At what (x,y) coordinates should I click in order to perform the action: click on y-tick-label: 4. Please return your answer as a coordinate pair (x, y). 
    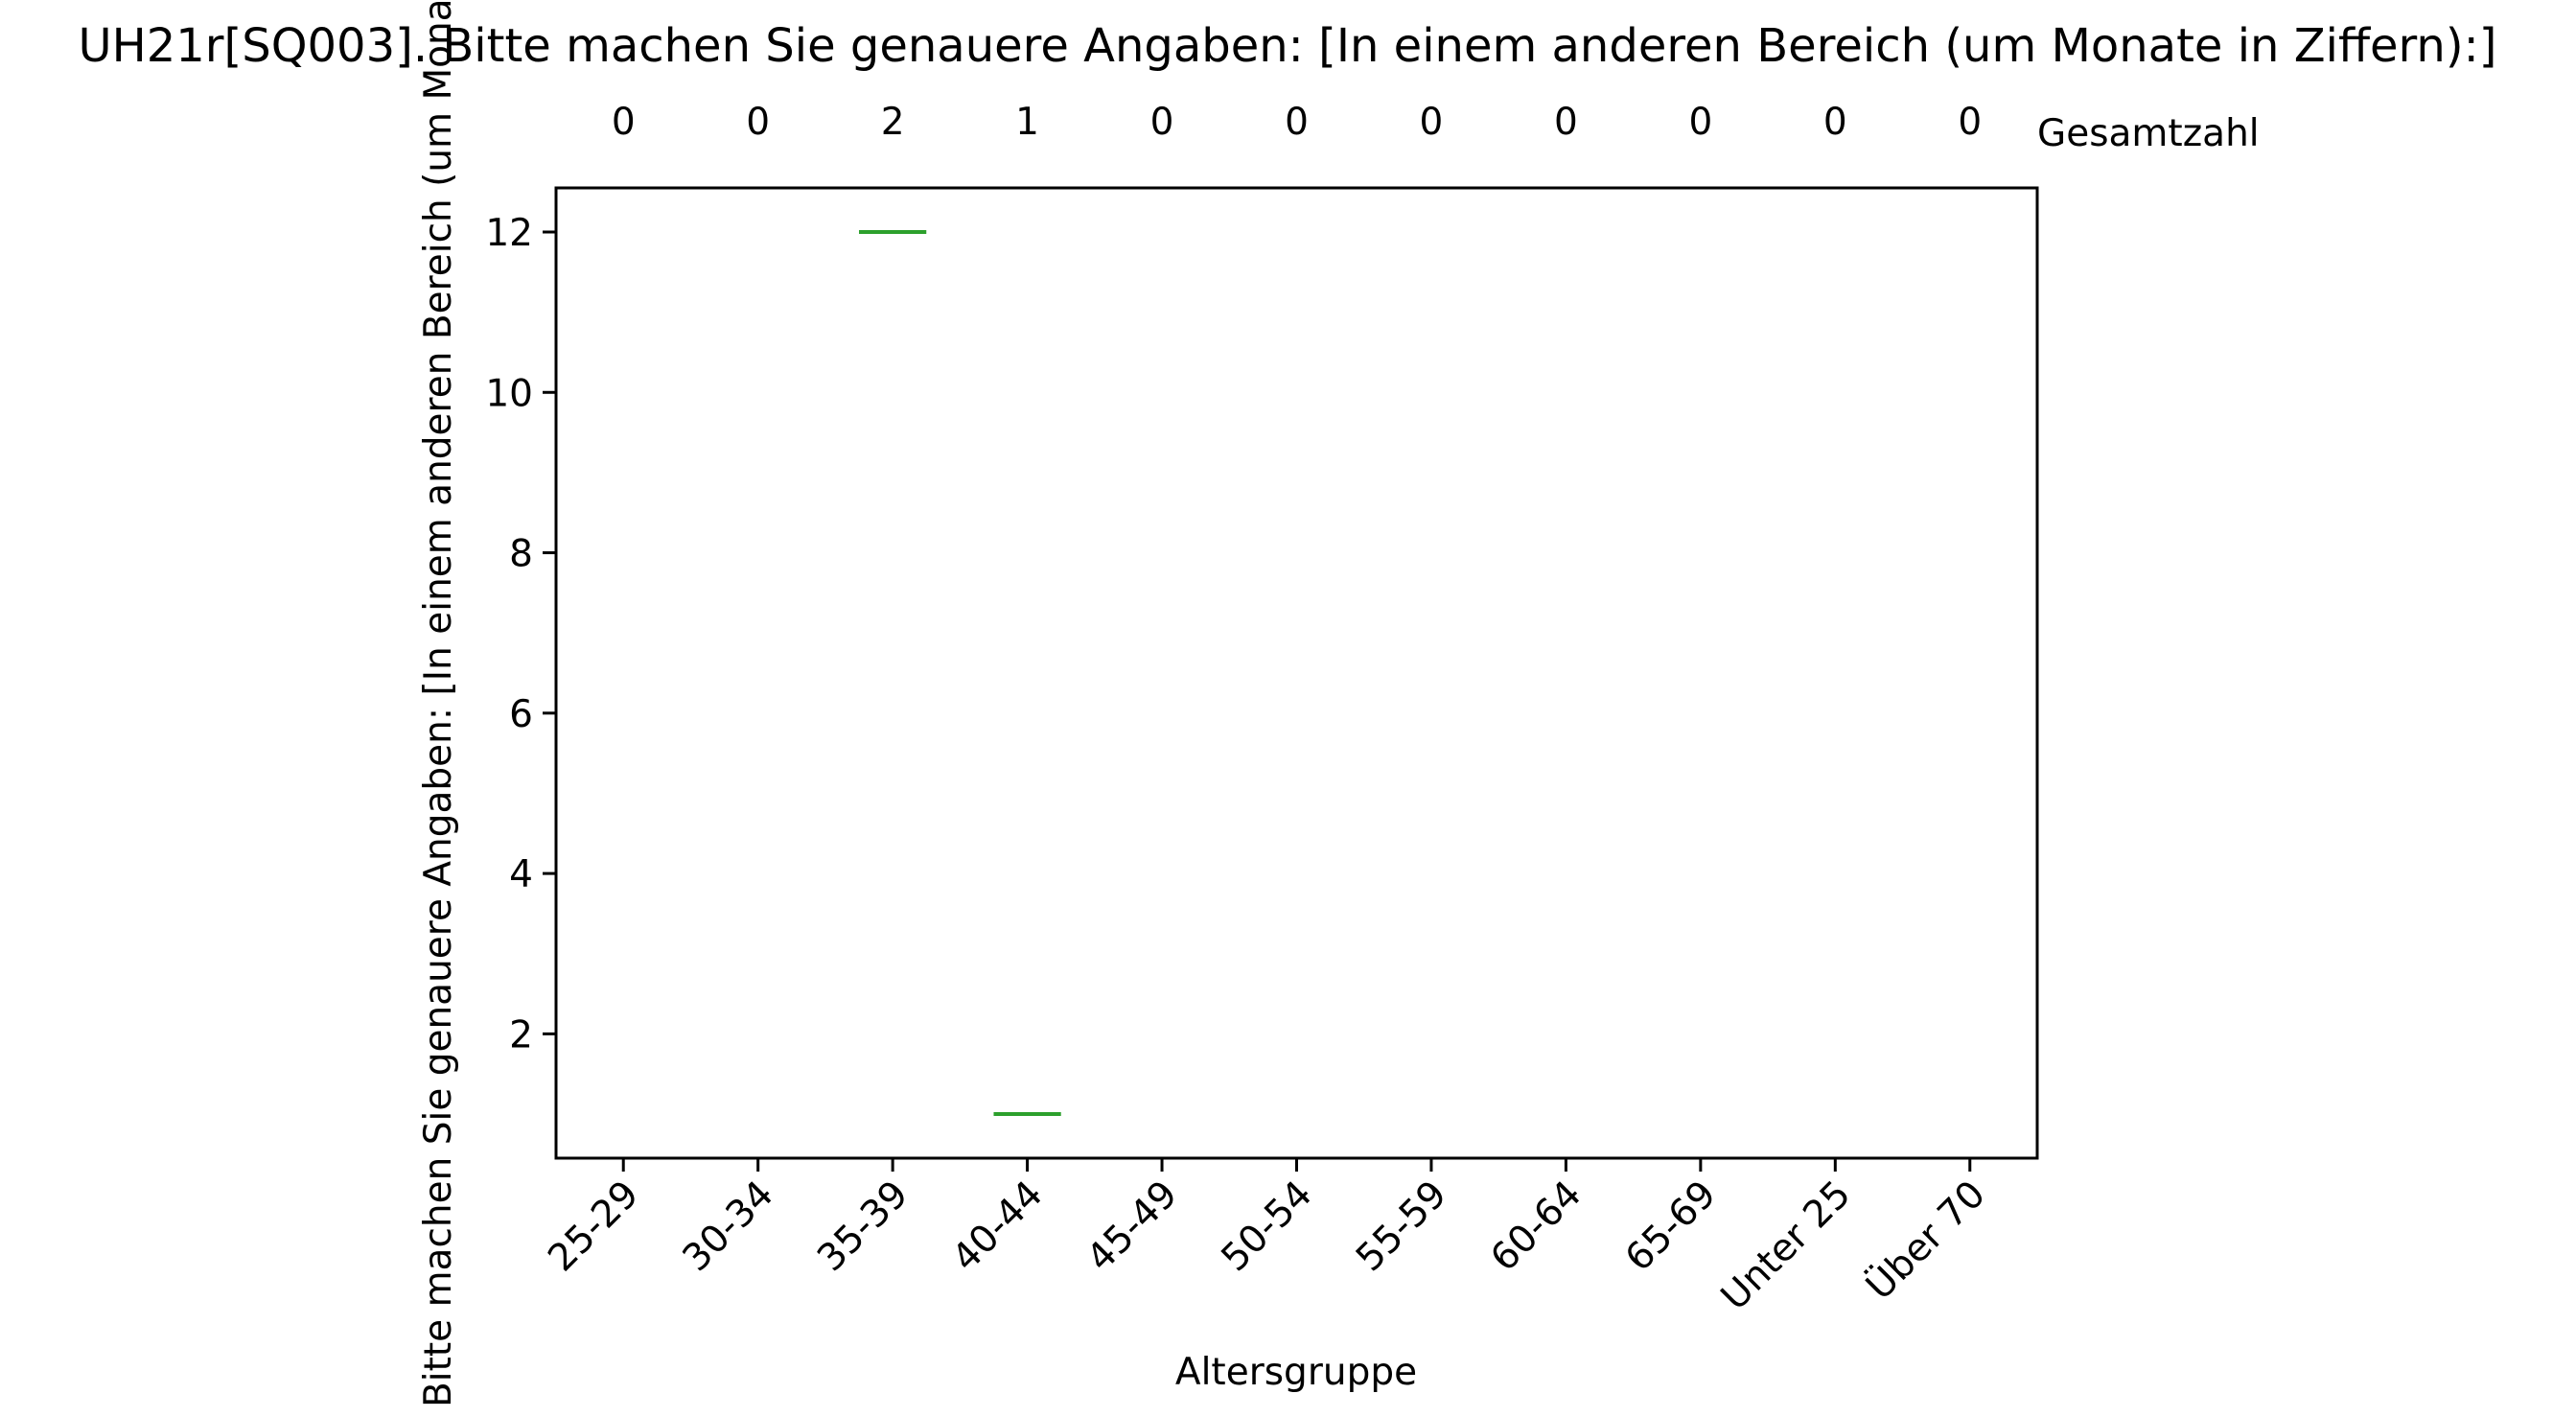
    Looking at the image, I should click on (521, 874).